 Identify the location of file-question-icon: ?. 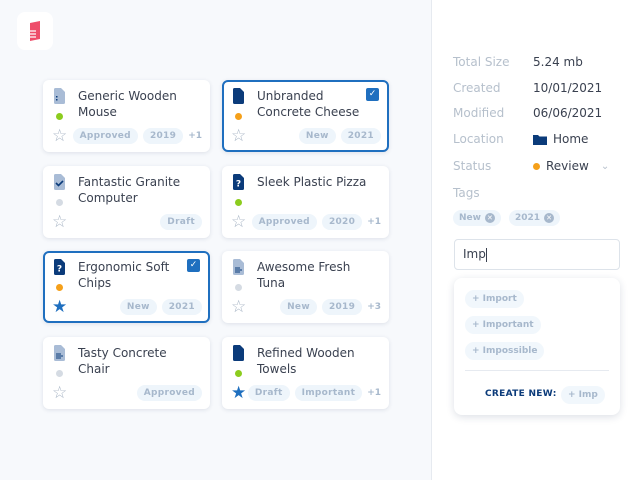
(59, 267).